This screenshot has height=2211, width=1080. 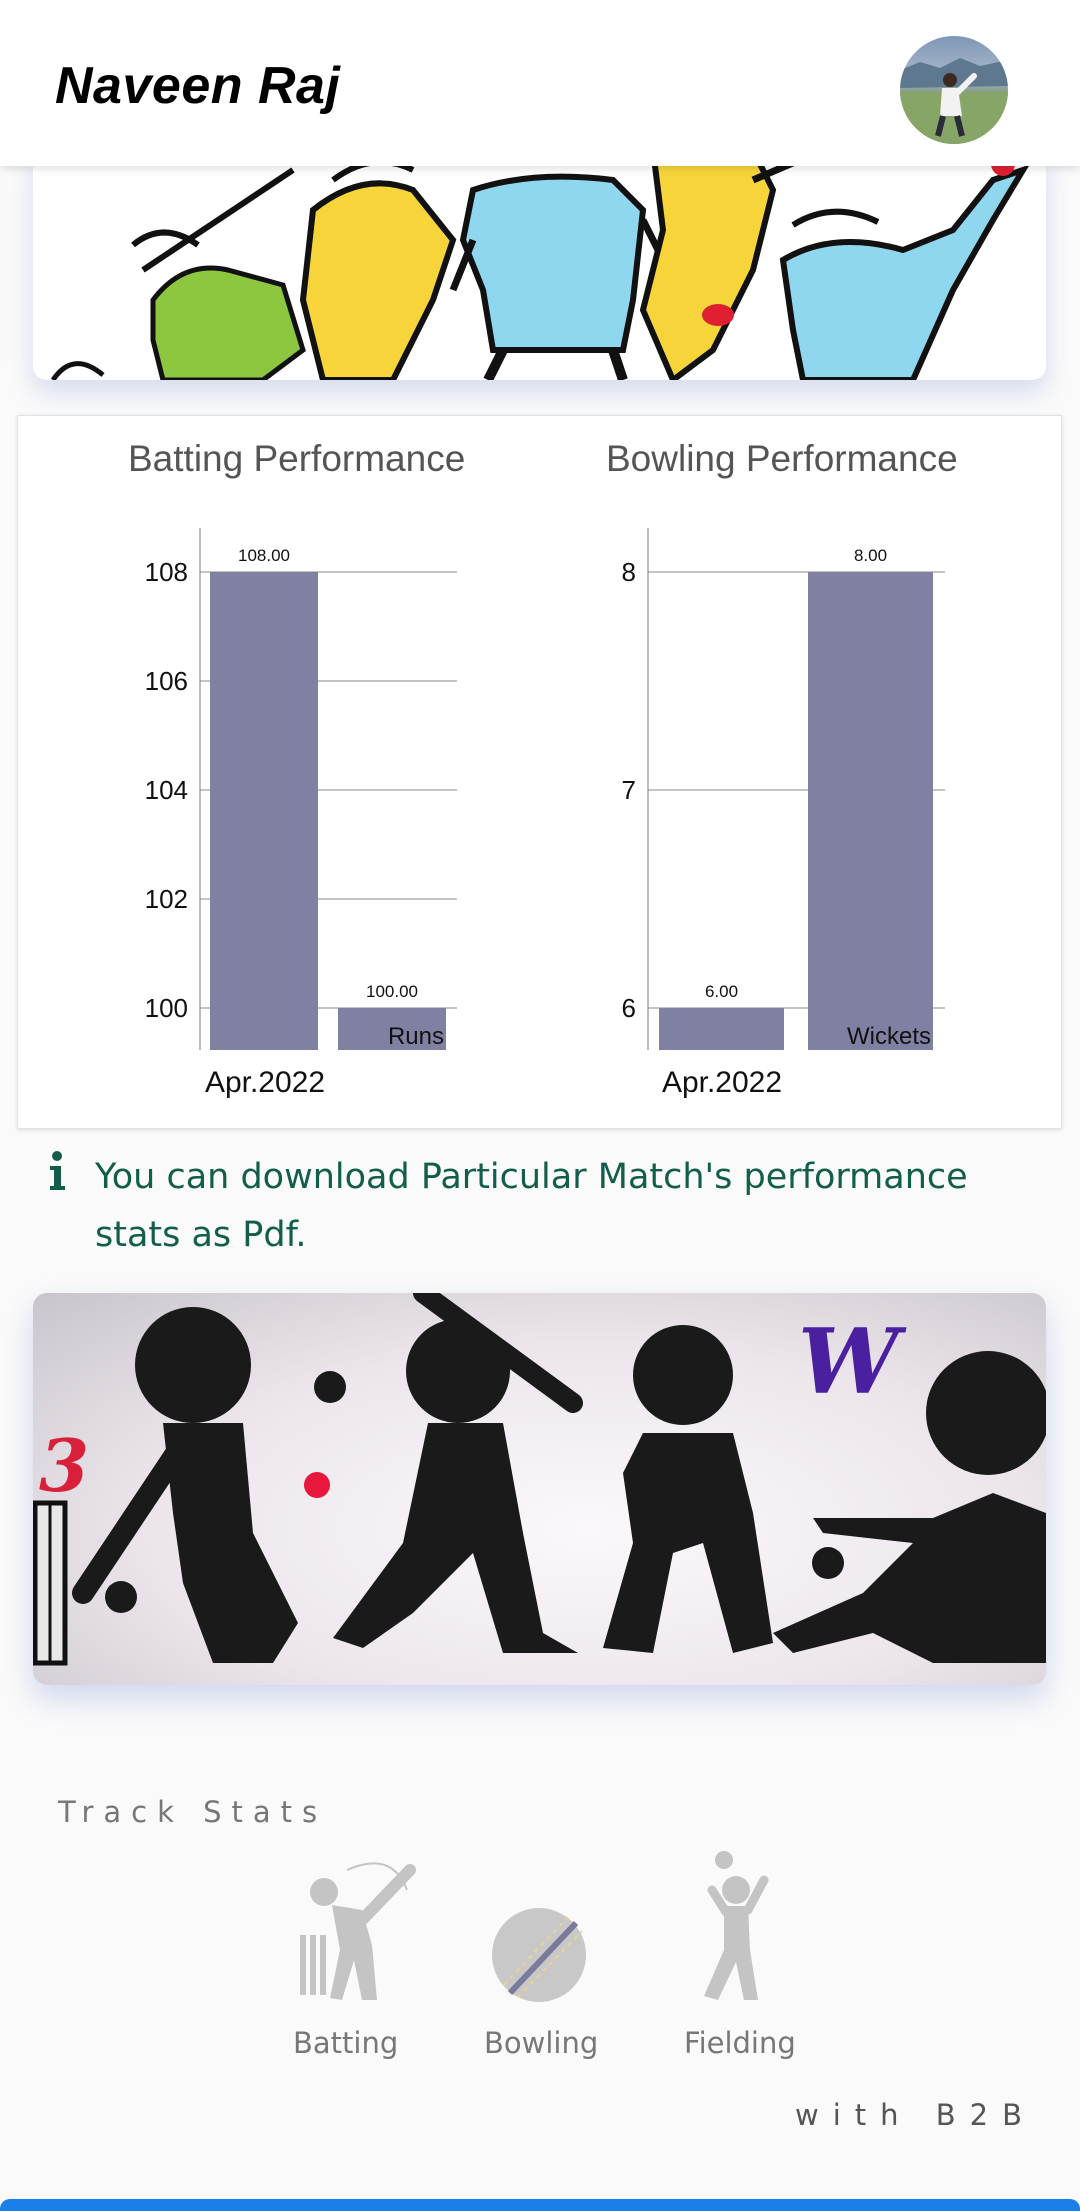 I want to click on batting-stat-item, so click(x=357, y=1930).